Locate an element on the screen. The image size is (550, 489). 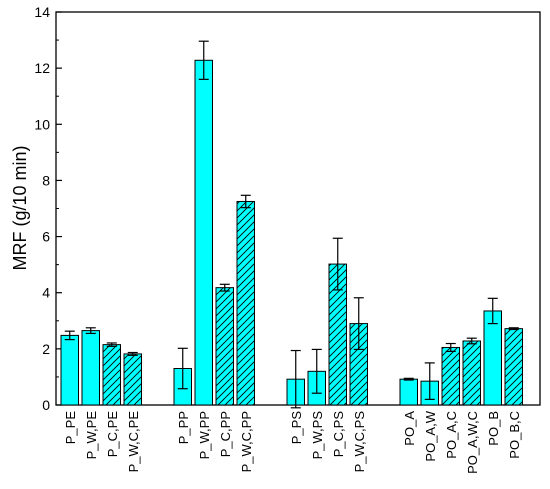
x-category-label: PO_A,C is located at coordinates (451, 435).